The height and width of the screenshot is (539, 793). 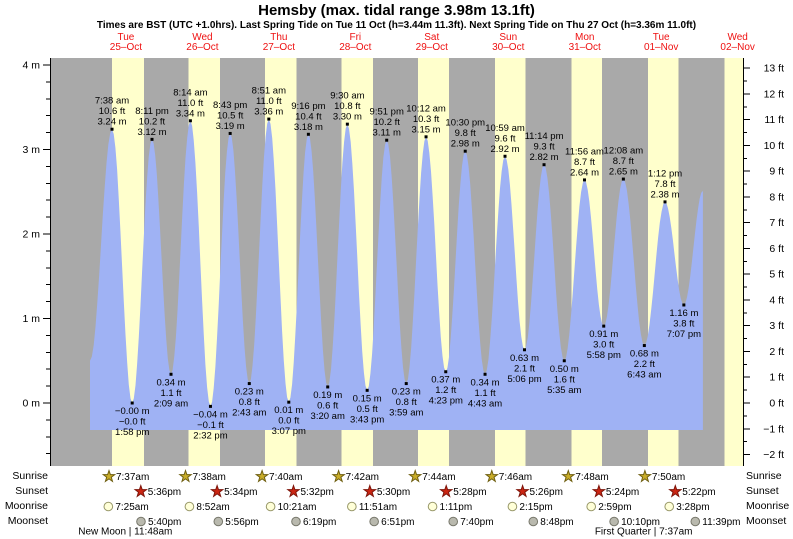 I want to click on moonset-time: 7:40pm, so click(x=476, y=522).